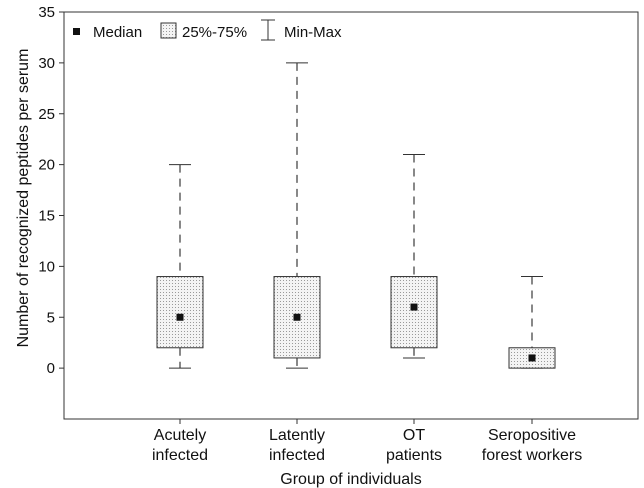 The height and width of the screenshot is (488, 644). Describe the element at coordinates (76, 31) in the screenshot. I see `legend-median-symbol` at that location.